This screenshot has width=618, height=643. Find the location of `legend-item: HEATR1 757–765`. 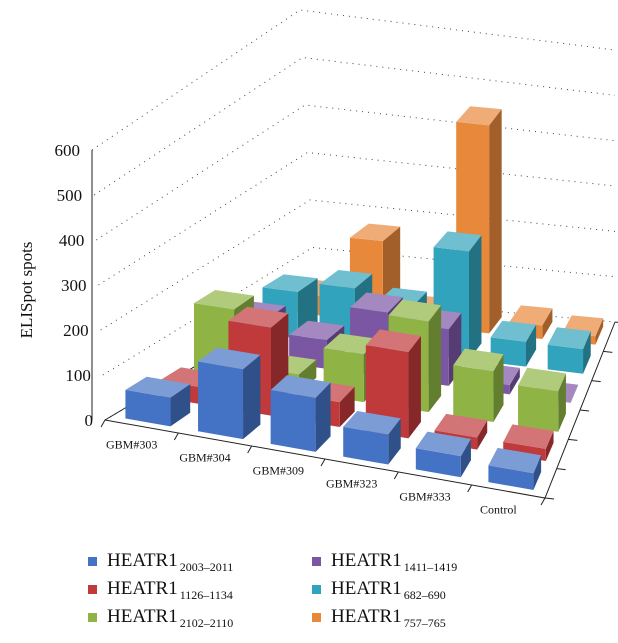

legend-item: HEATR1 757–765 is located at coordinates (379, 617).